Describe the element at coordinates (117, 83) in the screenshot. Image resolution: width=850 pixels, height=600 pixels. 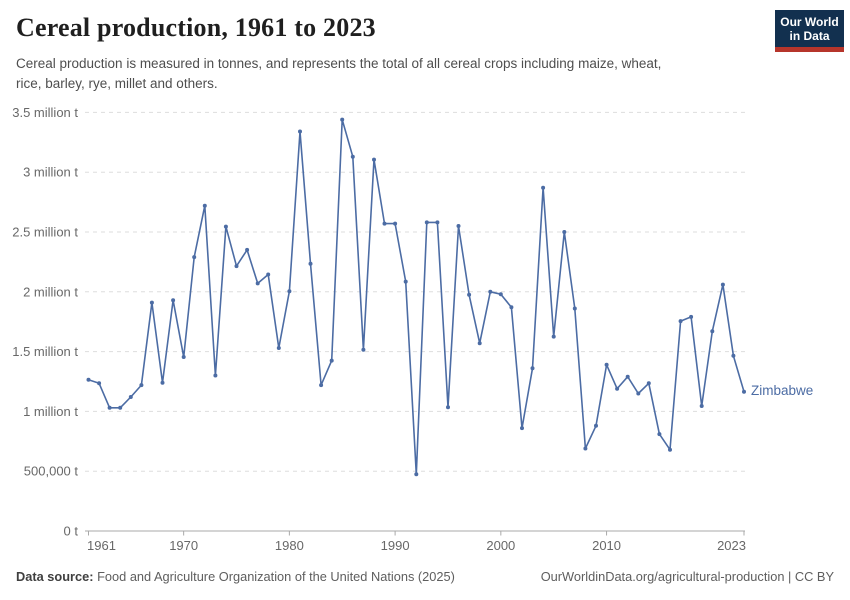
I see `subtitle-line-2: rice, barley, rye, millet and others.` at that location.